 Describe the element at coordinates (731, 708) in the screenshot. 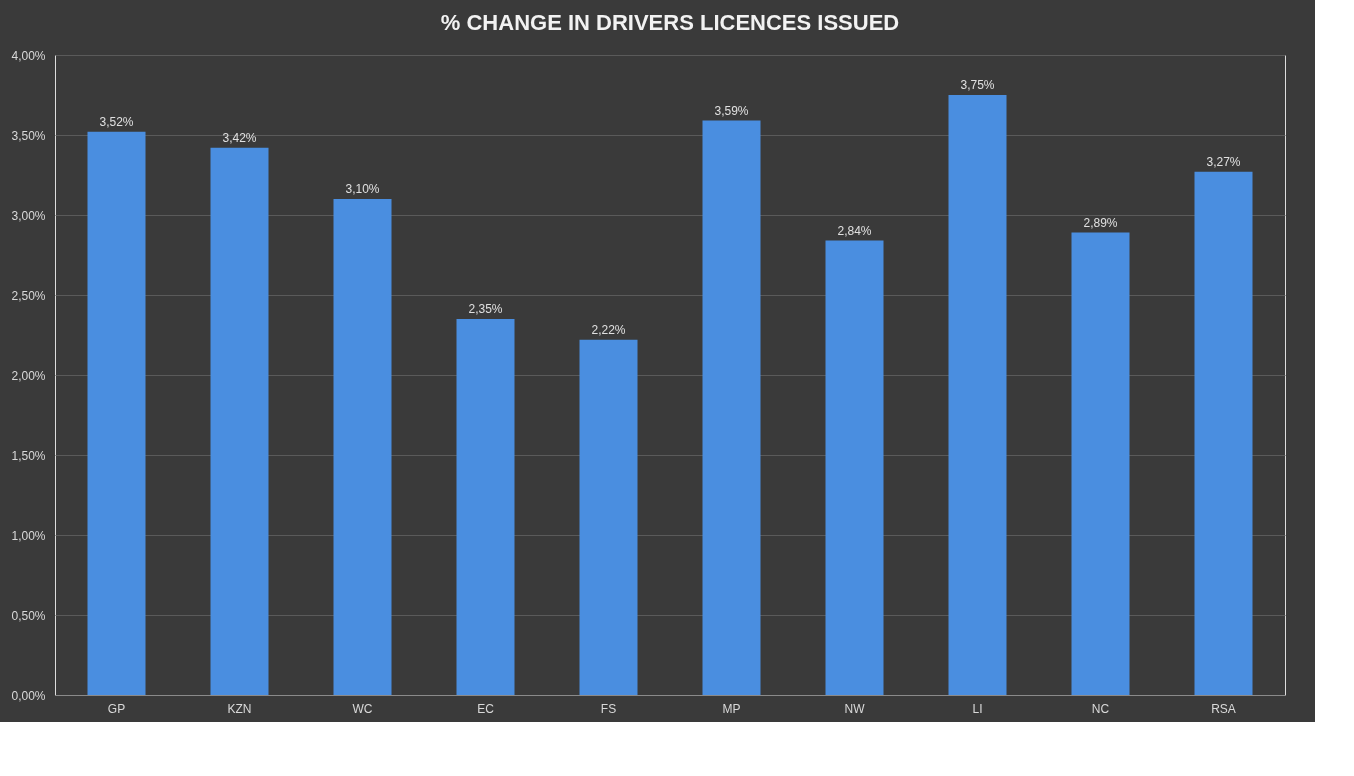

I see `x-tick-label: MP` at that location.